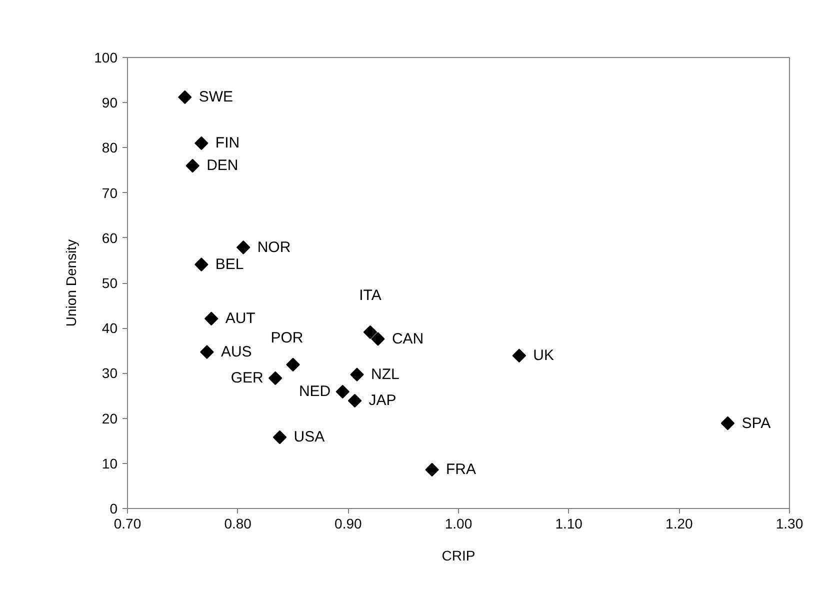 The image size is (817, 615). I want to click on x-tick-label: 0.80, so click(238, 524).